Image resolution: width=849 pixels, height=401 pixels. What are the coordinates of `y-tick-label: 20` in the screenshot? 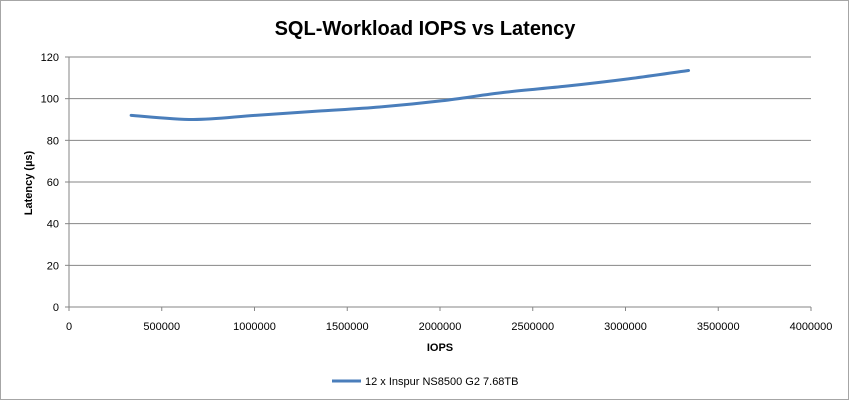 It's located at (53, 266).